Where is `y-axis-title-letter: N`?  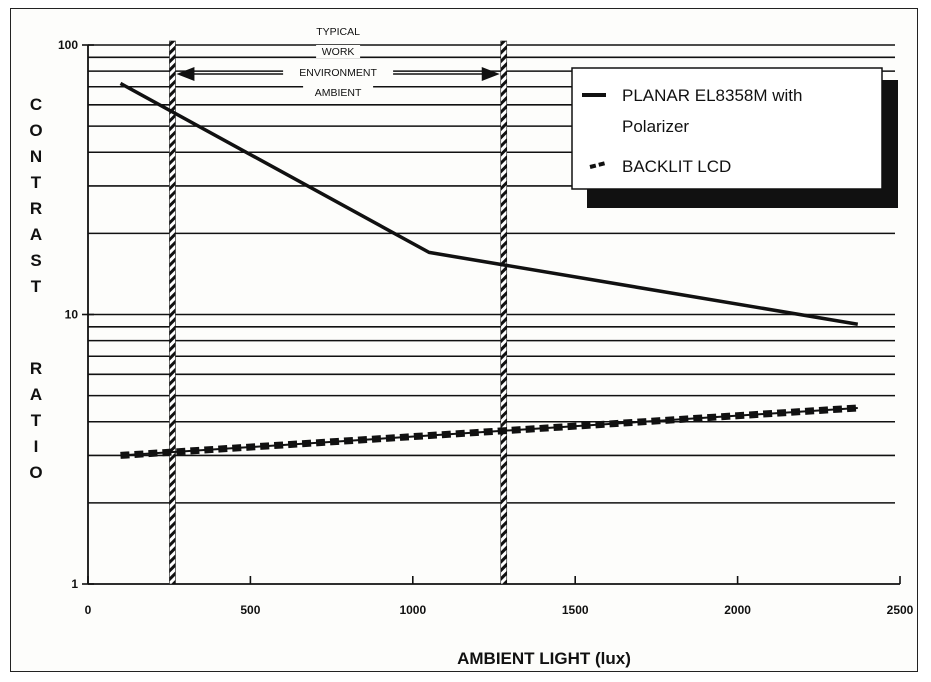 y-axis-title-letter: N is located at coordinates (36, 156).